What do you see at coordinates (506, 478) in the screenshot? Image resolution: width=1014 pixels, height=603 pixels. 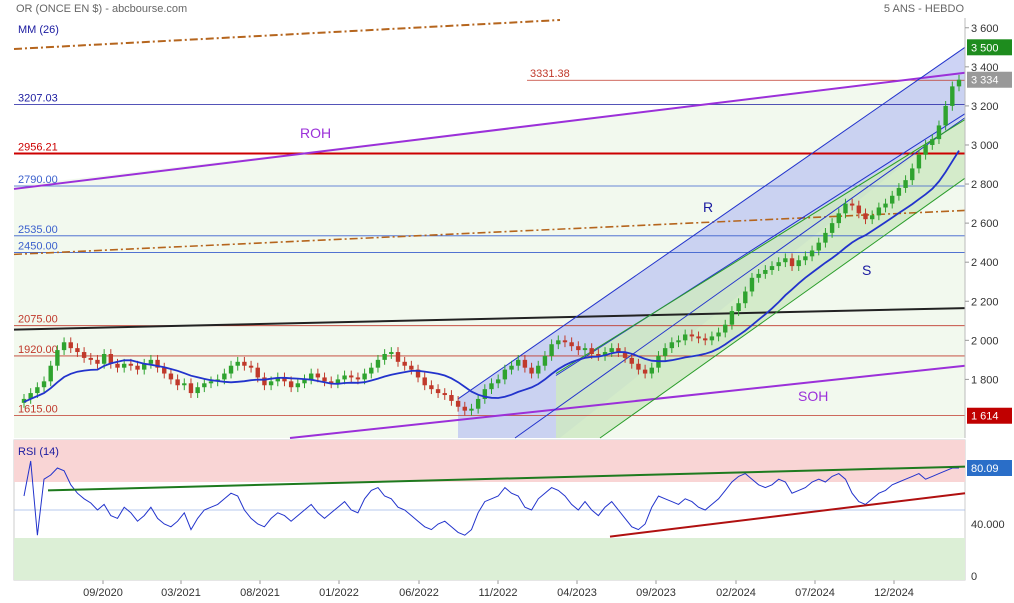 I see `rsi-top-trendline` at bounding box center [506, 478].